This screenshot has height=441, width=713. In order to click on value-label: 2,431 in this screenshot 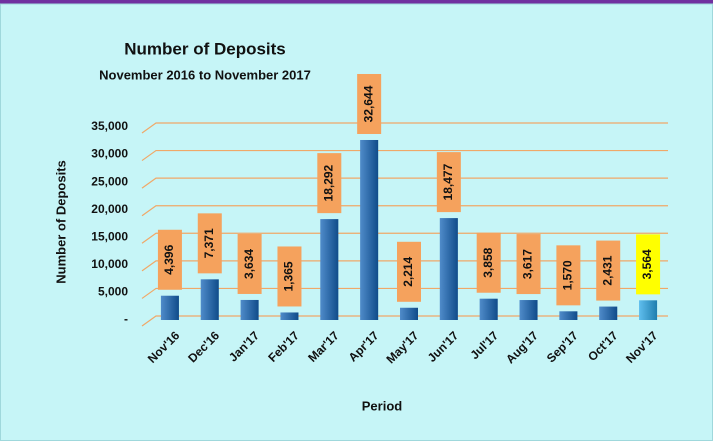, I will do `click(607, 270)`.